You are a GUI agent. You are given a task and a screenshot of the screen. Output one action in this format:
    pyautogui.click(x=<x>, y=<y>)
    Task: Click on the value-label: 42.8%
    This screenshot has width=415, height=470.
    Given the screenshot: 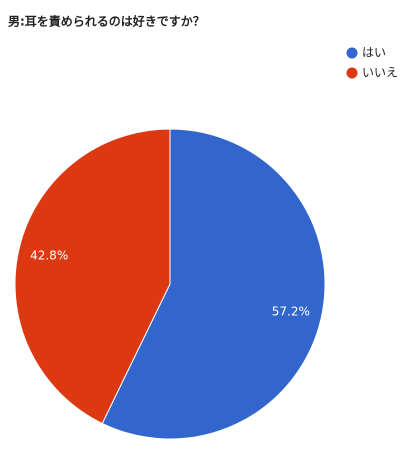 What is the action you would take?
    pyautogui.click(x=49, y=256)
    